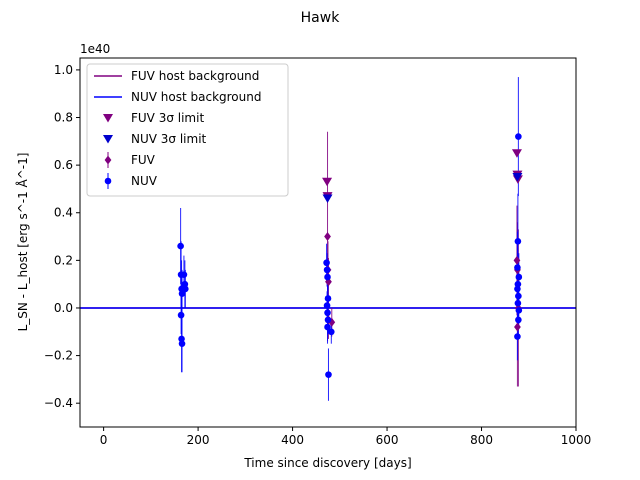  Describe the element at coordinates (327, 463) in the screenshot. I see `x-axis-label: Time since discovery [days]` at that location.